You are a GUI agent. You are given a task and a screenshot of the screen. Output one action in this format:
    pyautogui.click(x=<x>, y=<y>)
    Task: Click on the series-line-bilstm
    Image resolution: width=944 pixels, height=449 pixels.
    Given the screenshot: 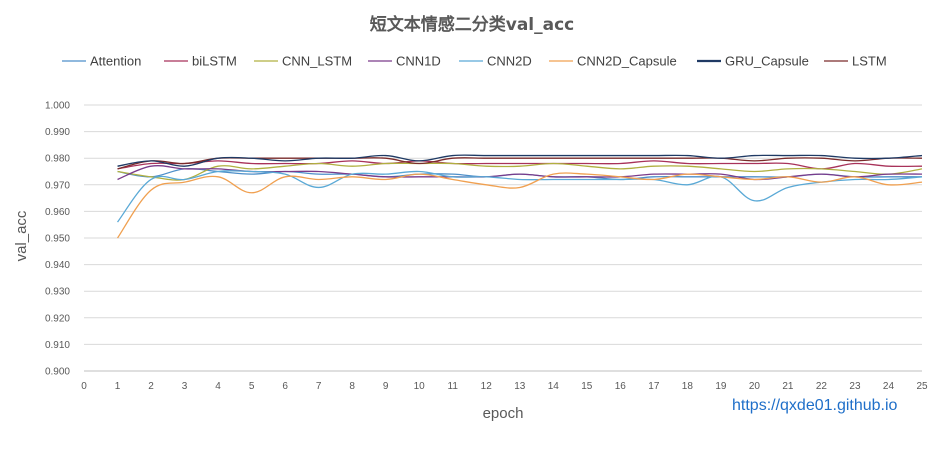 What is the action you would take?
    pyautogui.click(x=520, y=165)
    